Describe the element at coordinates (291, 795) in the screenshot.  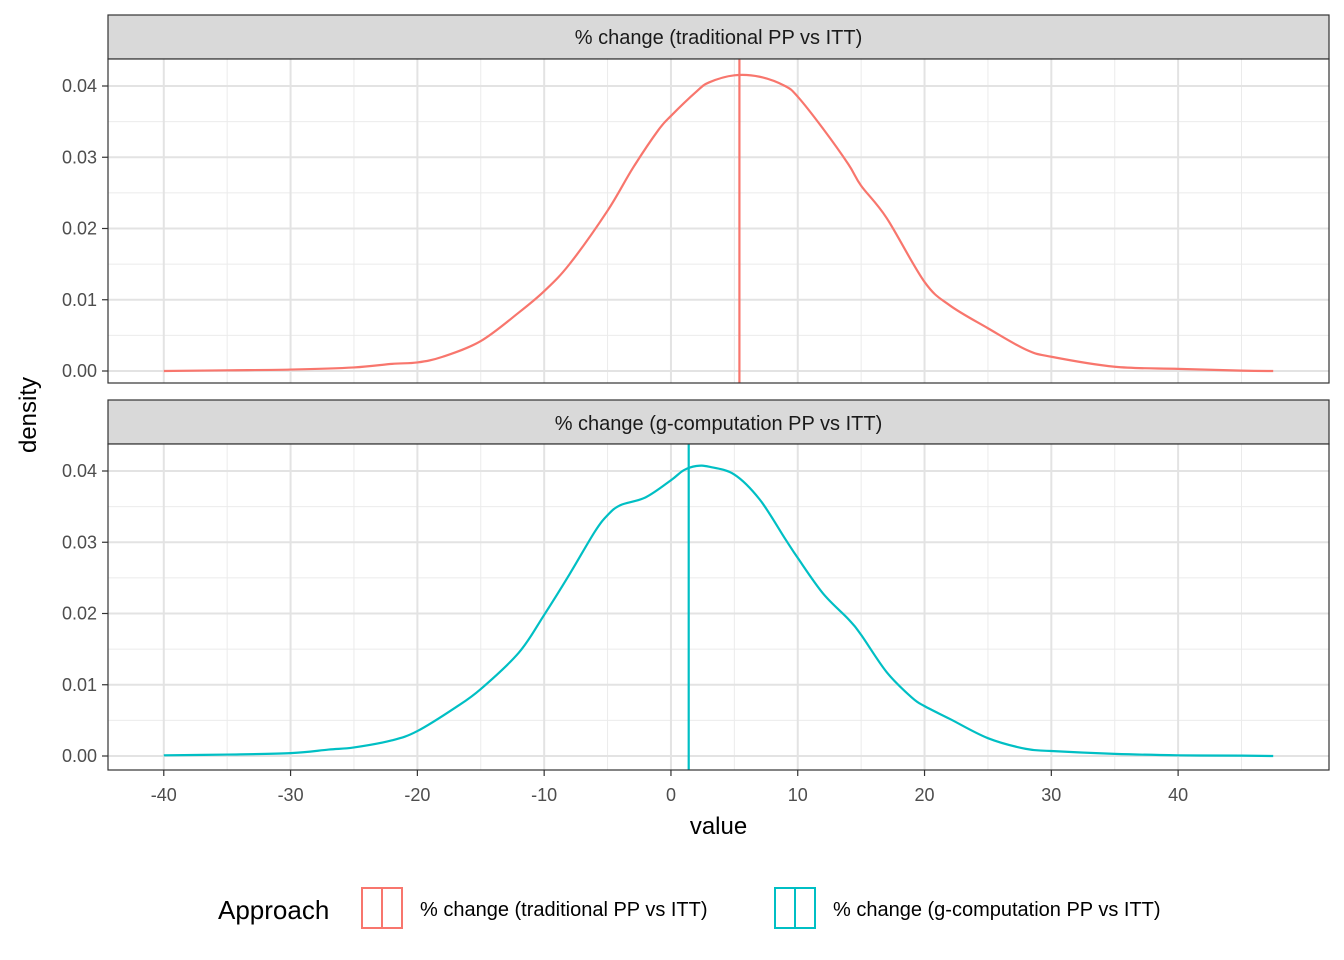
I see `x-tick-label: -30` at that location.